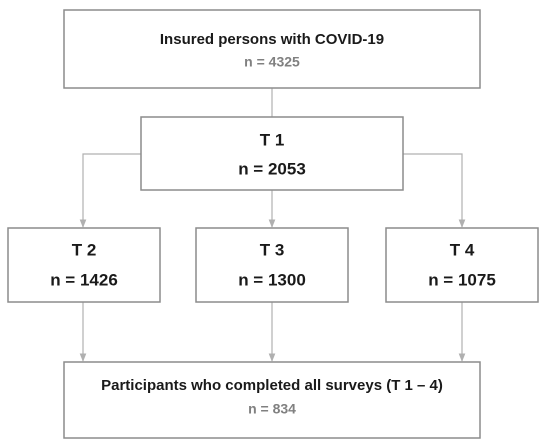  Describe the element at coordinates (272, 168) in the screenshot. I see `node-count: n = 2053` at that location.